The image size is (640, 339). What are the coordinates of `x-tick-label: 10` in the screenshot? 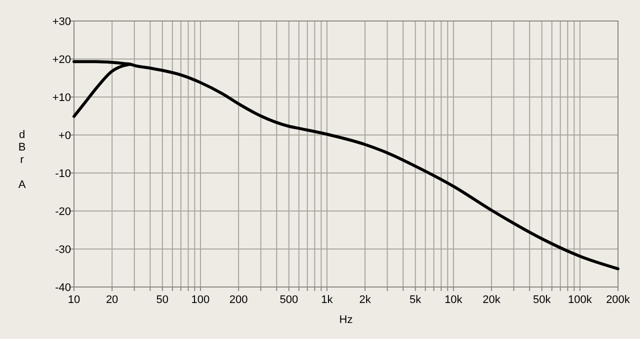 It's located at (74, 300).